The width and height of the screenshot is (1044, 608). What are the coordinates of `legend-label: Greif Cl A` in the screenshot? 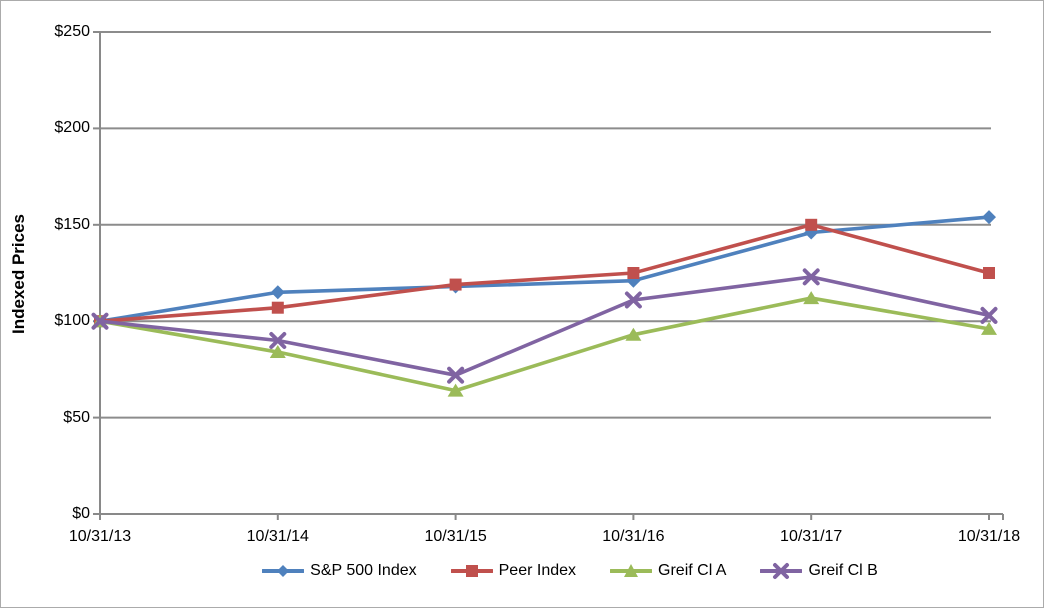 It's located at (692, 570).